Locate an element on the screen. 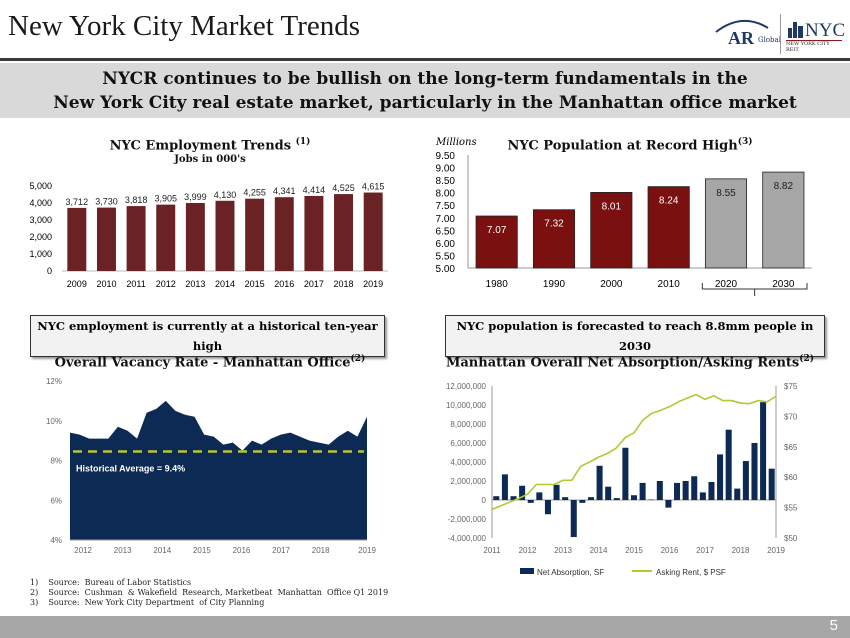 The width and height of the screenshot is (850, 638). data-label: 8.24 is located at coordinates (669, 201).